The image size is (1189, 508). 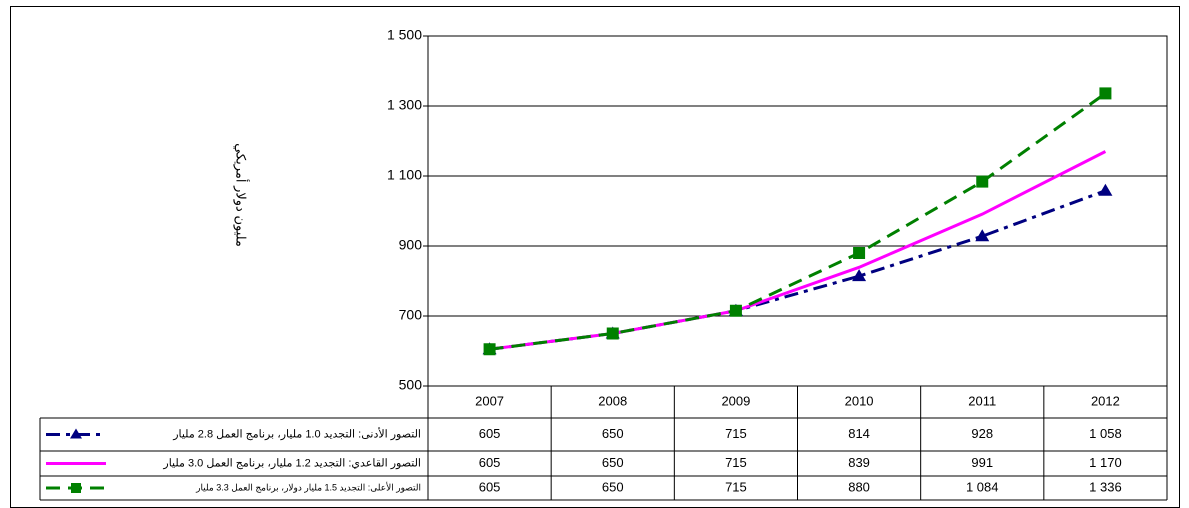 What do you see at coordinates (612, 400) in the screenshot?
I see `x-tick-label: 2008` at bounding box center [612, 400].